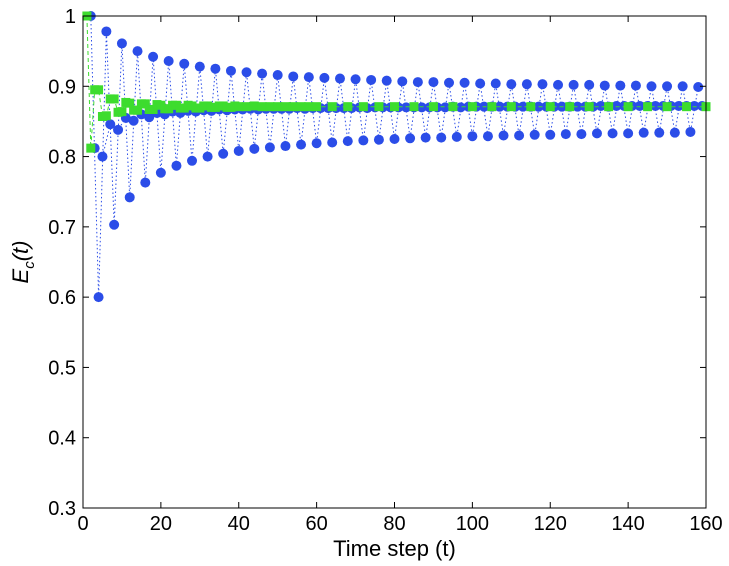  I want to click on x-axis-title: Time step (t), so click(394, 548).